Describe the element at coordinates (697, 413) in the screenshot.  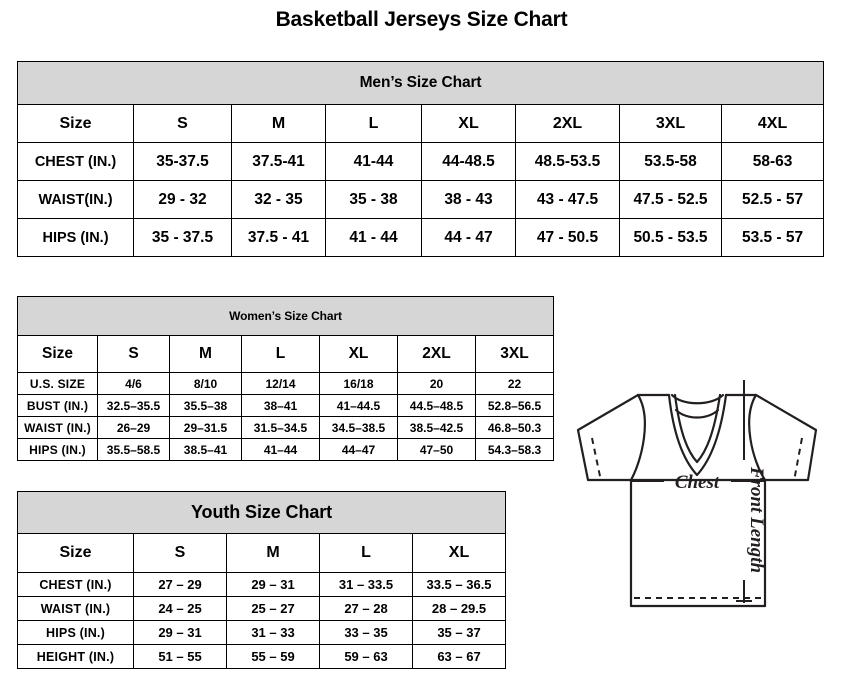
I see `neck-band-lower` at that location.